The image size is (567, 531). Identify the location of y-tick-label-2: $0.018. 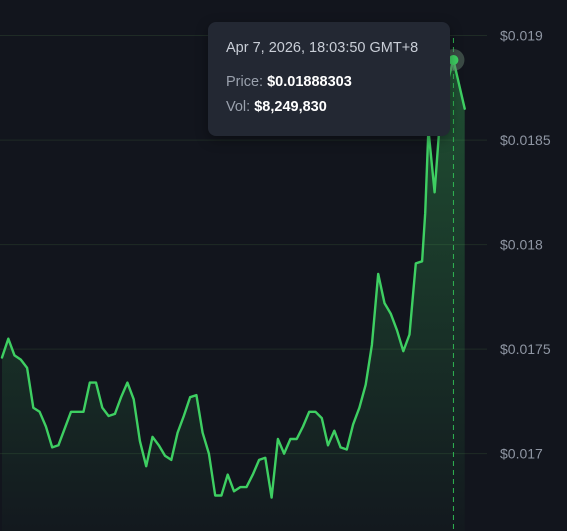
(521, 245).